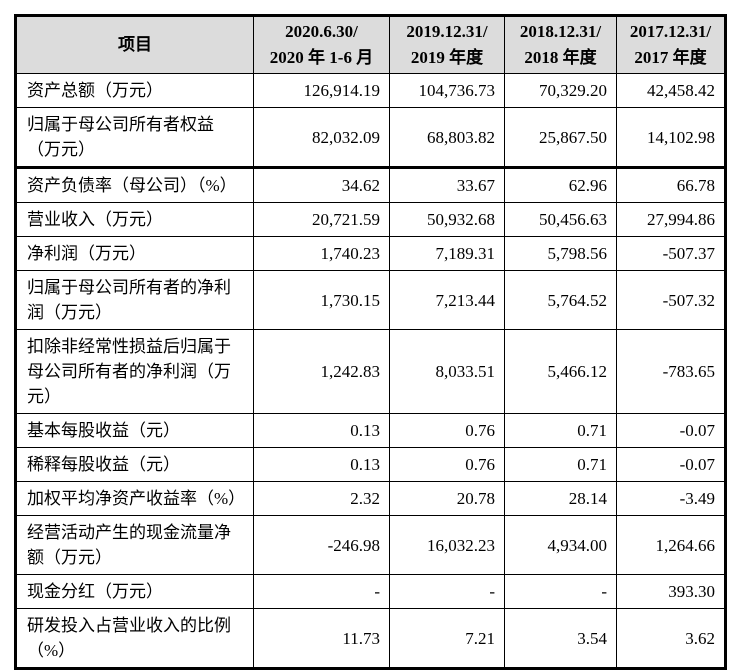 This screenshot has width=738, height=670. I want to click on table-row-cash-dividend: 现金分红（万元） - - - 393.30, so click(370, 591).